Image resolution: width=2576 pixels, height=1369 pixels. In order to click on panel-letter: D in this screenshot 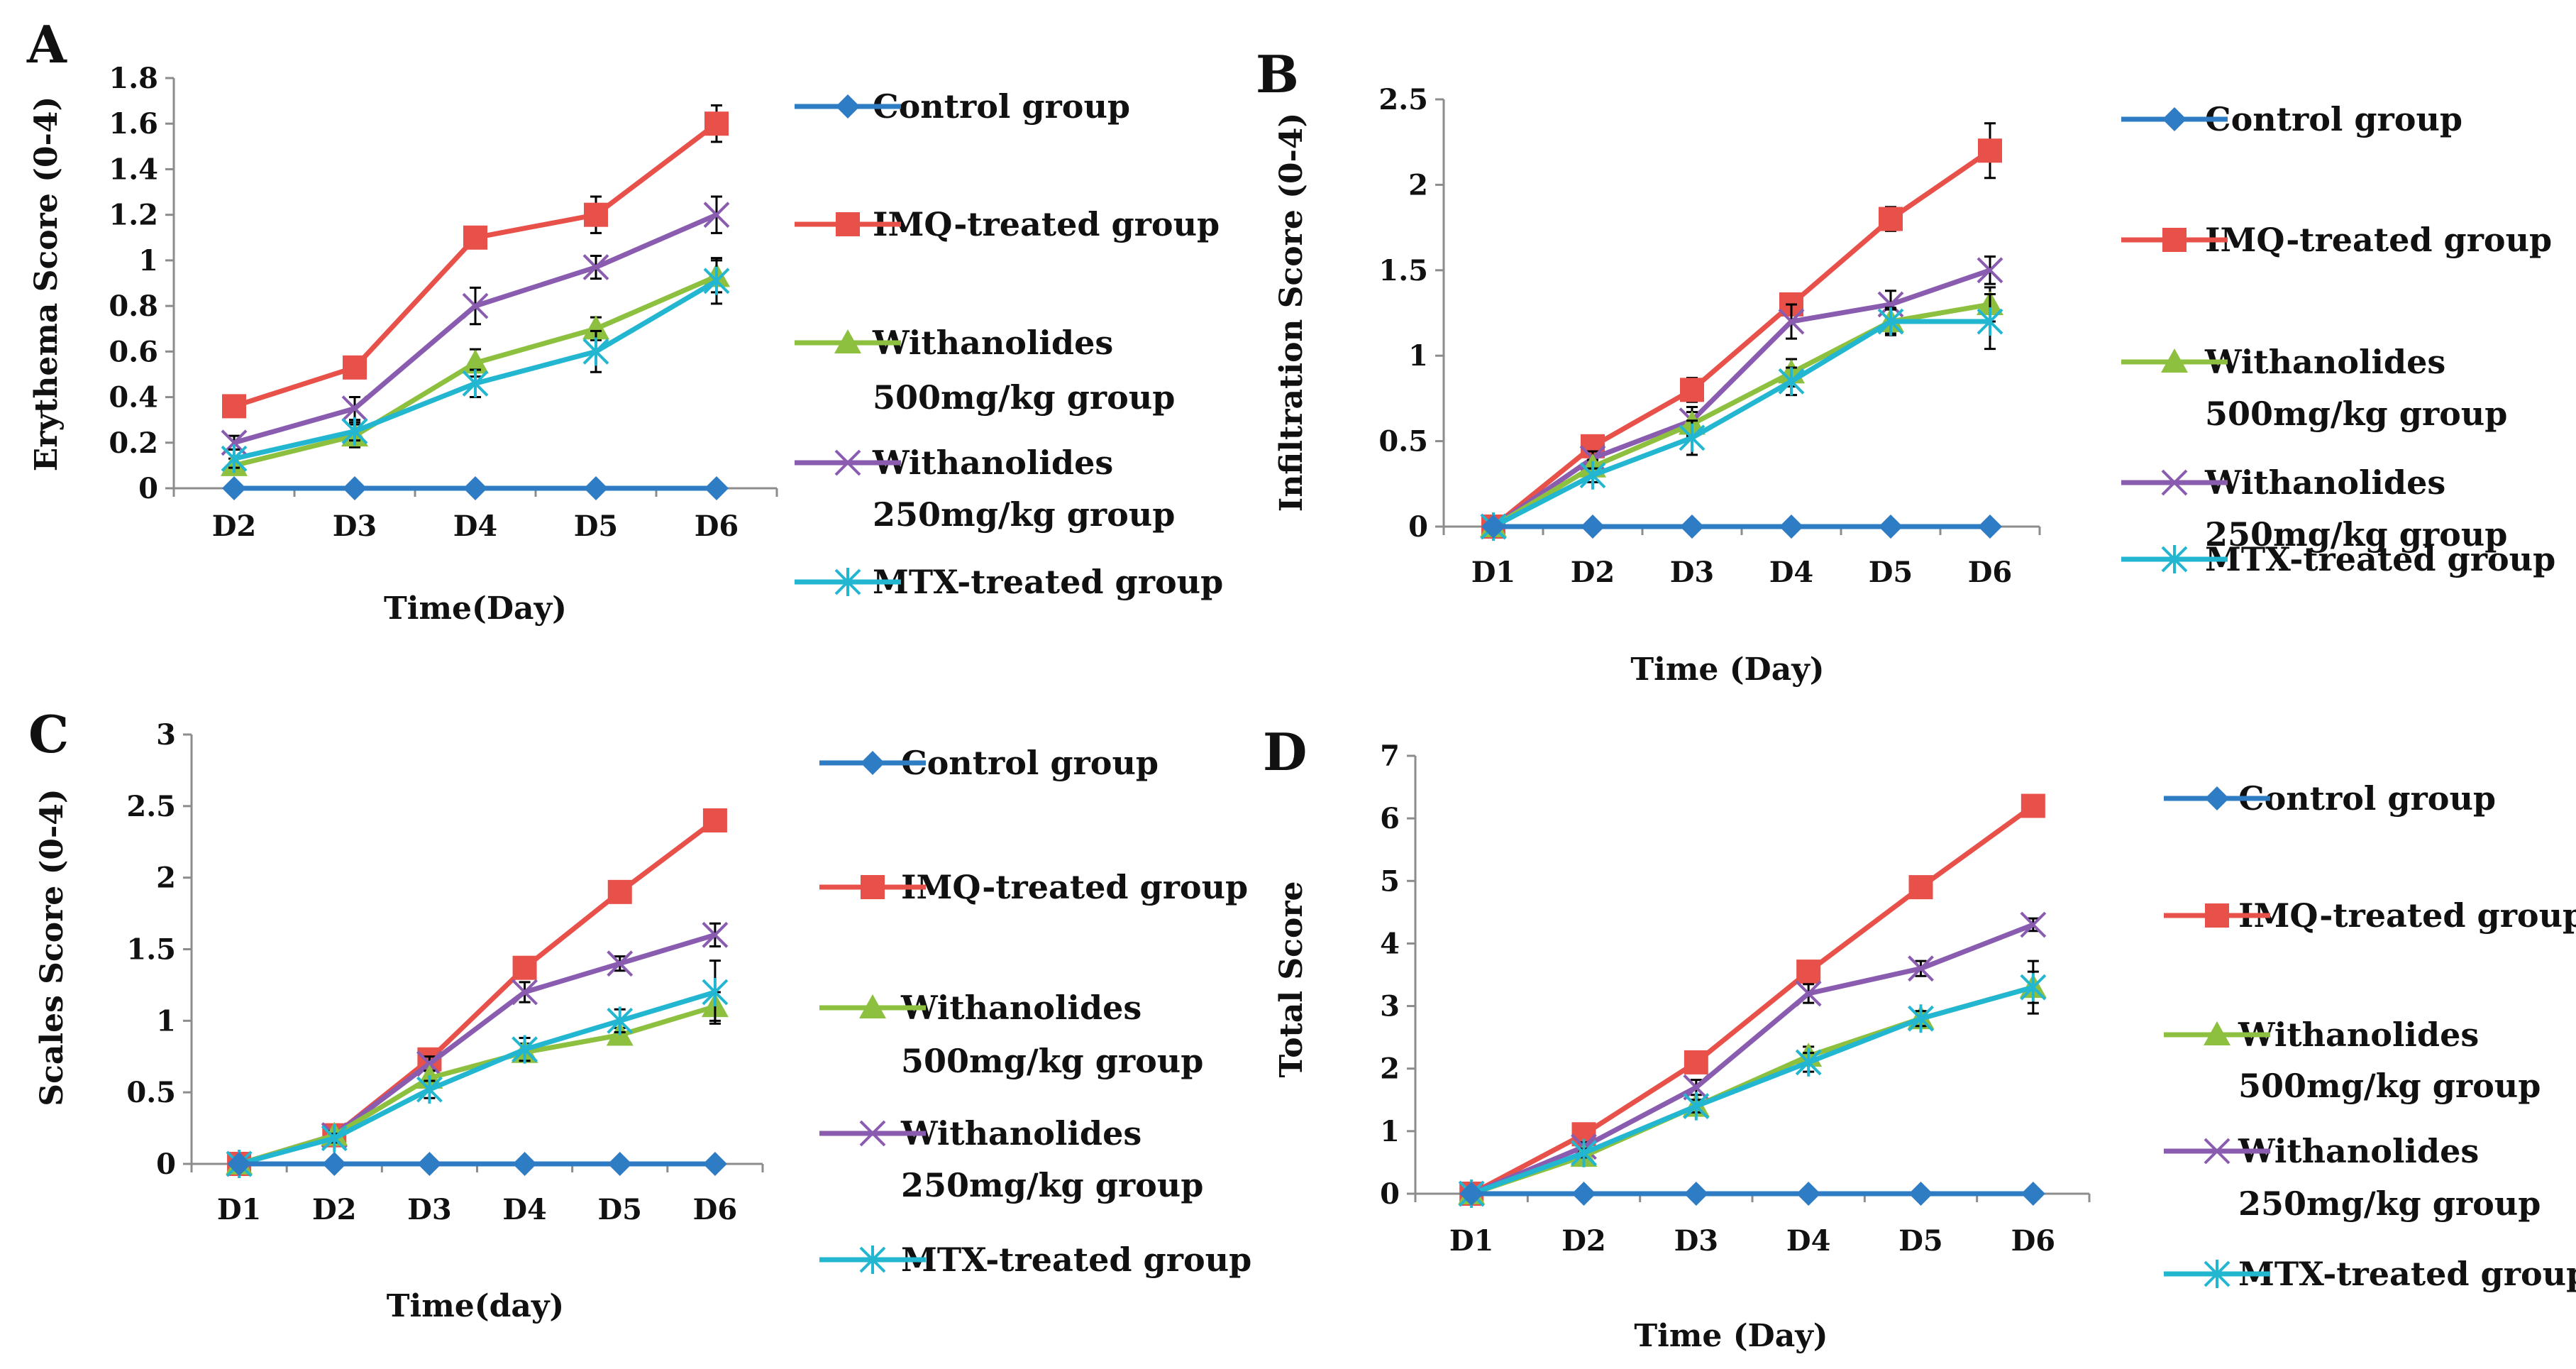, I will do `click(1285, 752)`.